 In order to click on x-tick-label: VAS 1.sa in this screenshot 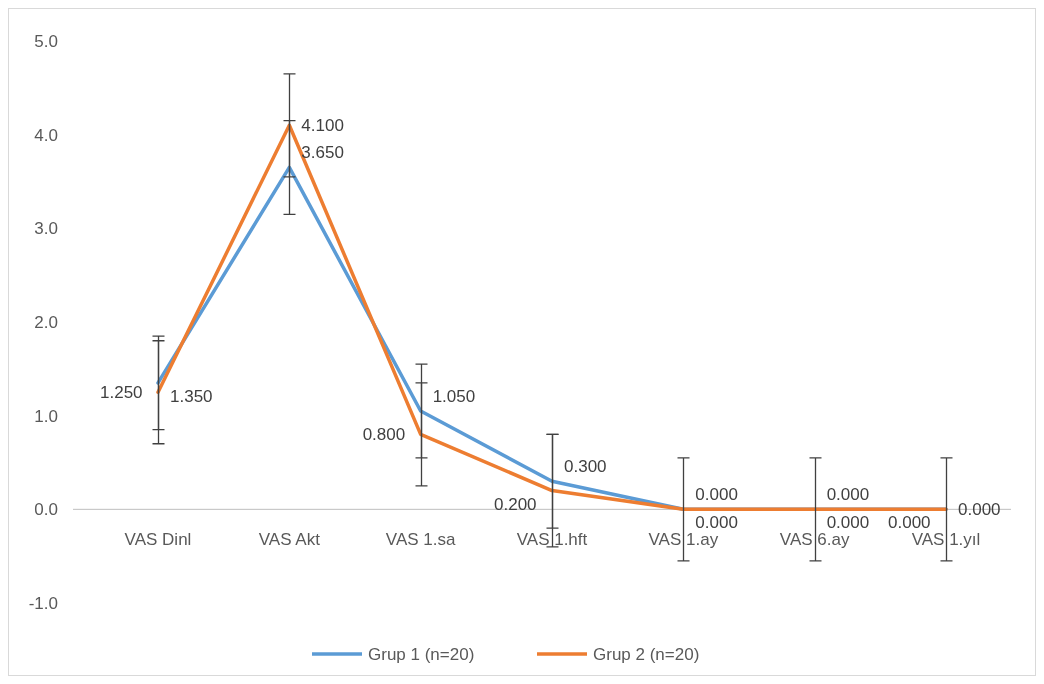, I will do `click(421, 540)`.